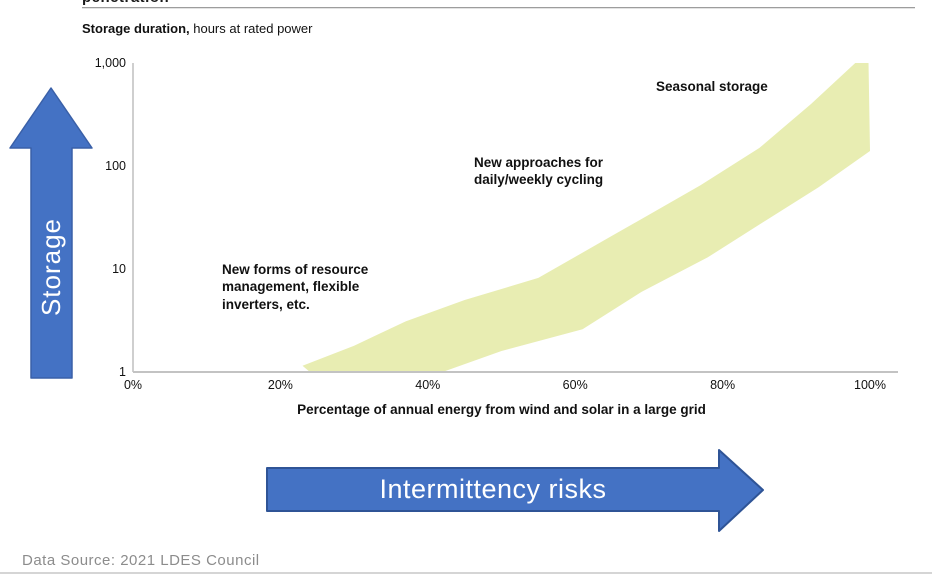 This screenshot has height=578, width=932. I want to click on intermittency-right-arrow, so click(515, 490).